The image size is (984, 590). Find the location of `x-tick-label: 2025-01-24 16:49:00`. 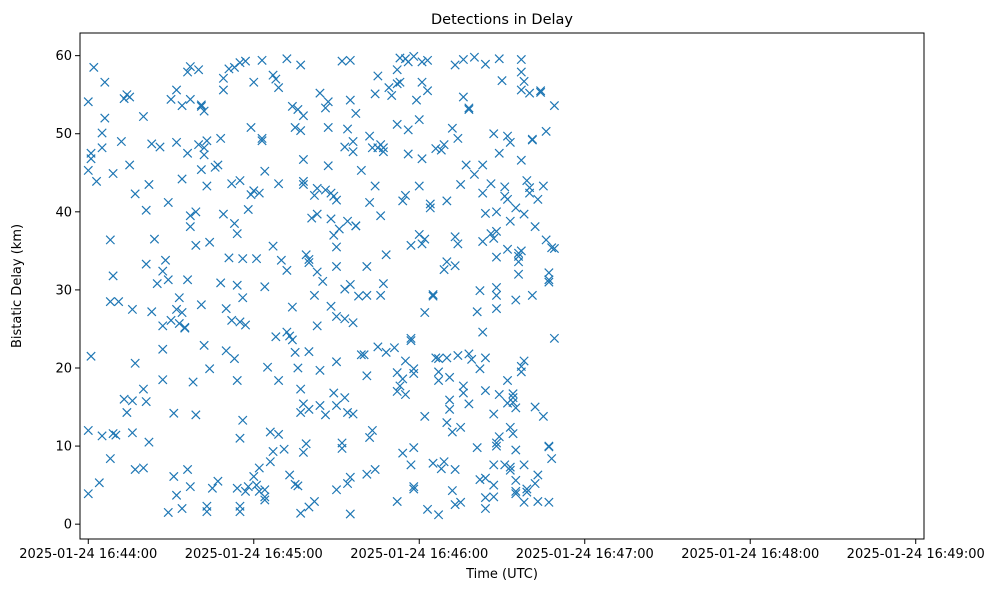

x-tick-label: 2025-01-24 16:49:00 is located at coordinates (915, 554).